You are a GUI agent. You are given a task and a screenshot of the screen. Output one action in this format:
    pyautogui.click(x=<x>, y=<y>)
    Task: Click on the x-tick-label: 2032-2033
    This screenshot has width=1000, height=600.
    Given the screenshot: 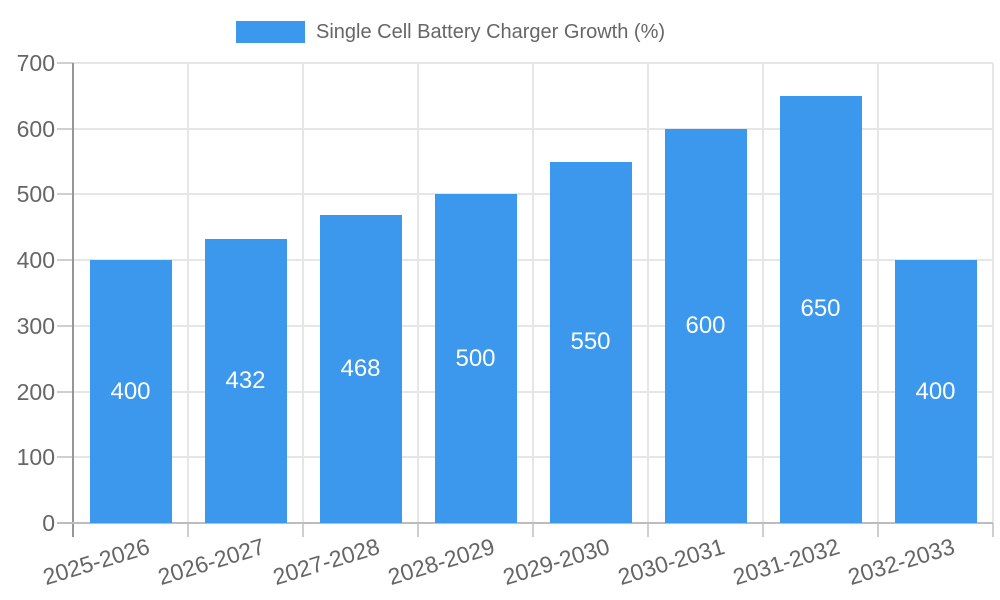 What is the action you would take?
    pyautogui.click(x=901, y=562)
    